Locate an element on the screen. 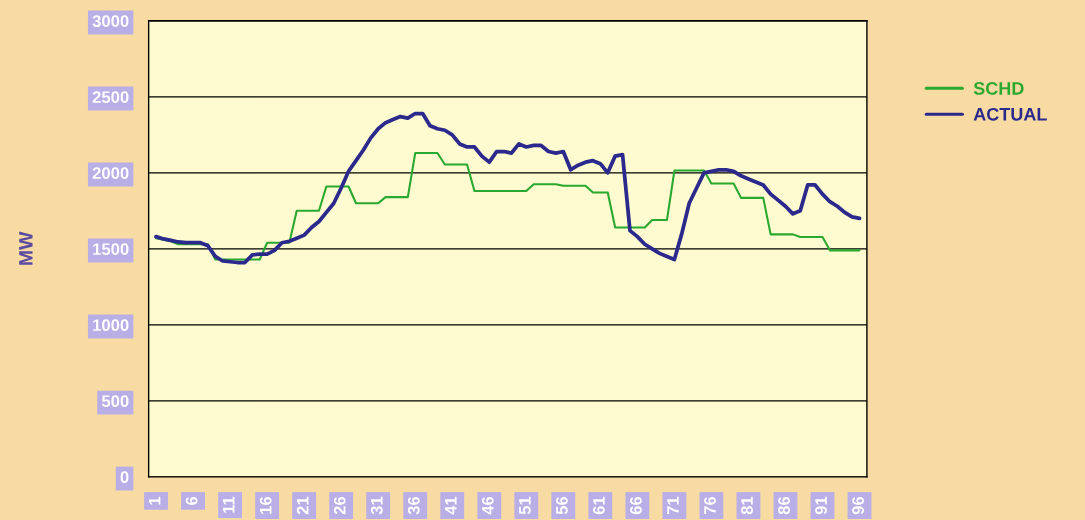 The width and height of the screenshot is (1085, 520). y-tick-label: 1000 is located at coordinates (111, 325).